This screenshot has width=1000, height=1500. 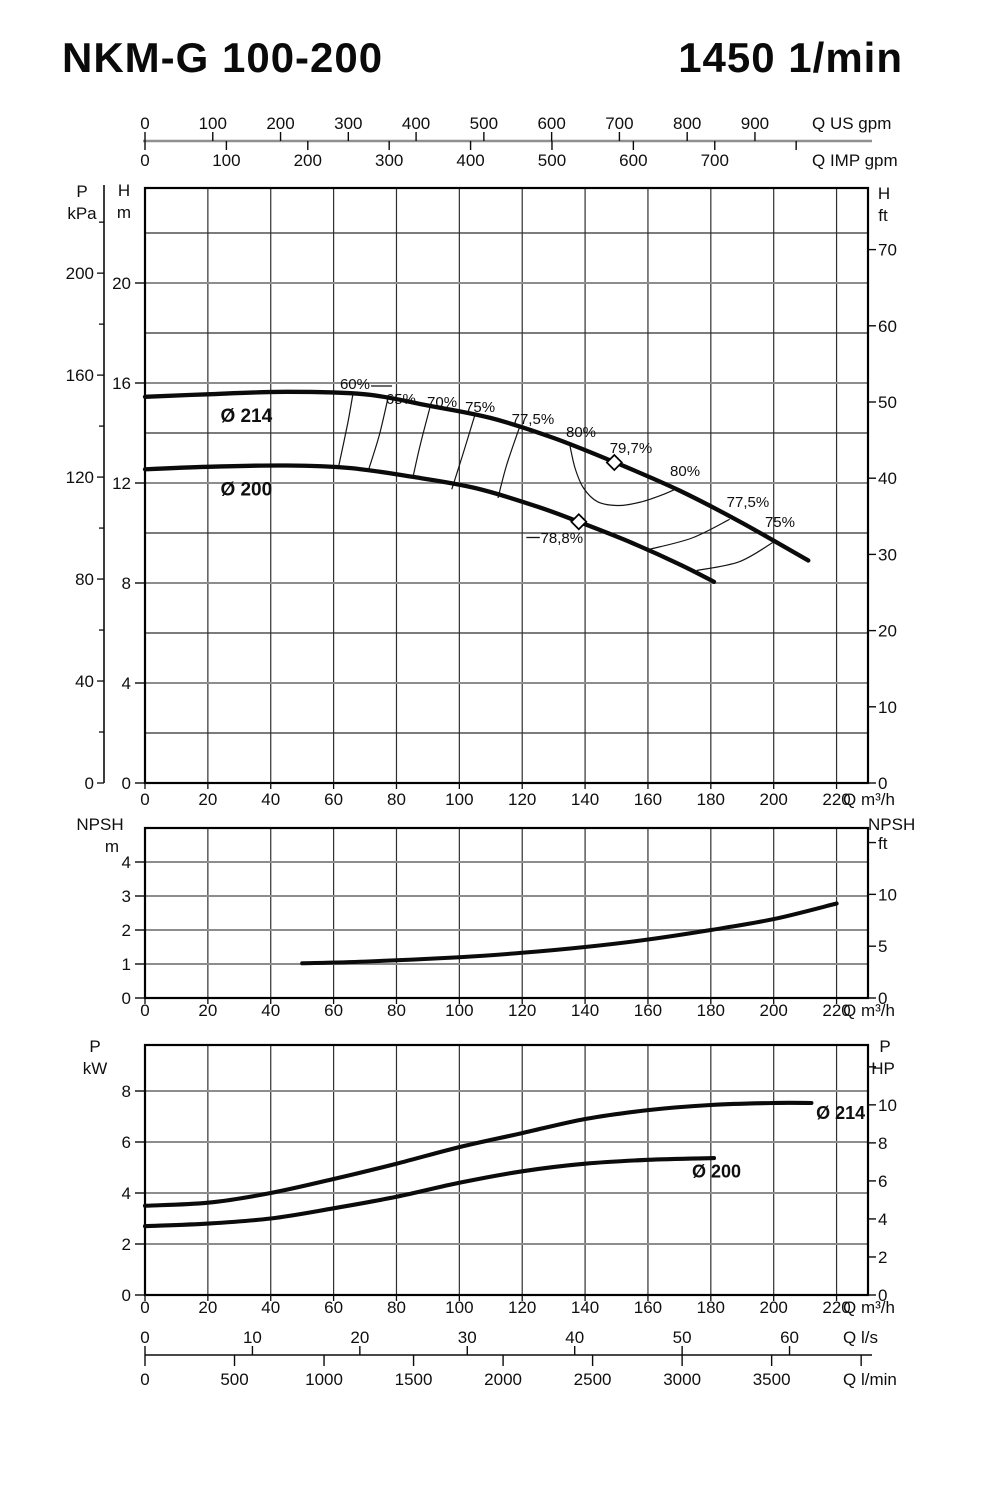 I want to click on h-ft-tick-label: 30, so click(x=887, y=554).